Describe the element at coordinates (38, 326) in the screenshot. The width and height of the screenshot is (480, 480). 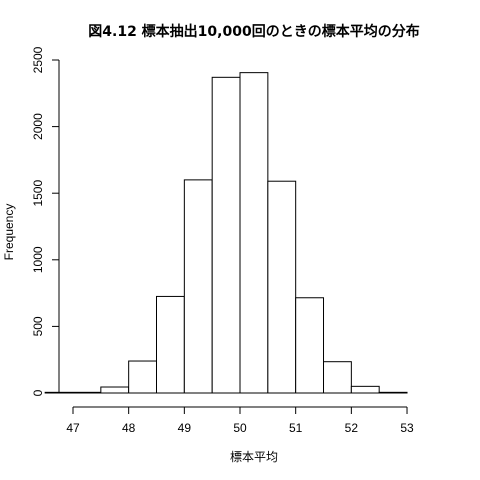
I see `y-tick-label: 500` at that location.